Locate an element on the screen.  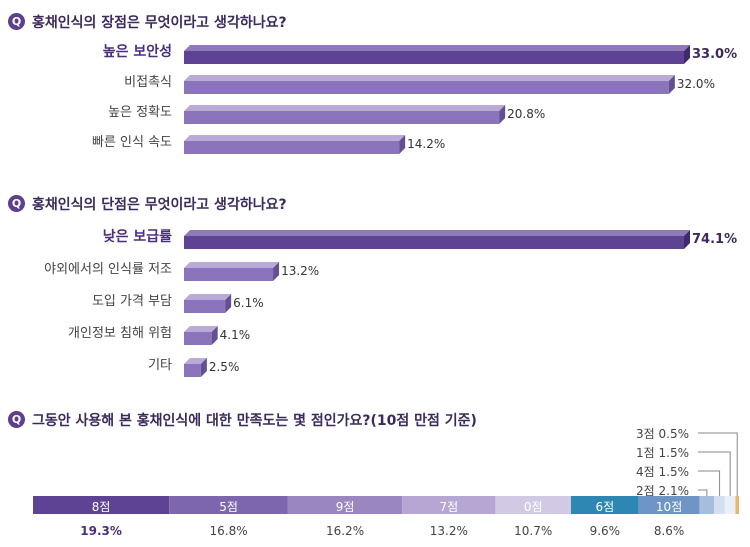
category-label: 야외에서의 인식률 저조 is located at coordinates (108, 269).